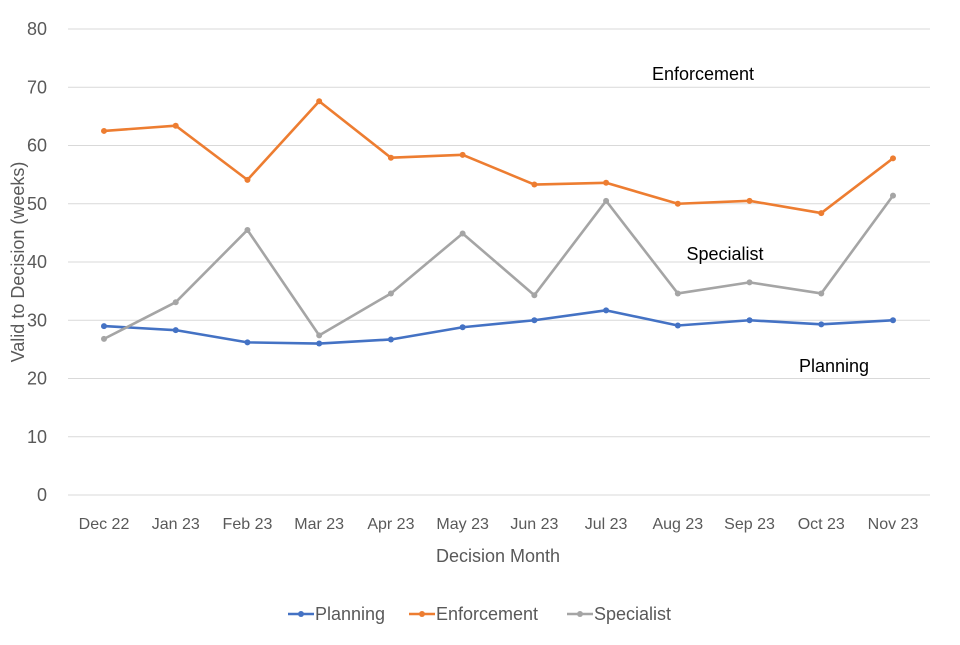 This screenshot has height=645, width=960. What do you see at coordinates (487, 614) in the screenshot?
I see `legend-label: Enforcement` at bounding box center [487, 614].